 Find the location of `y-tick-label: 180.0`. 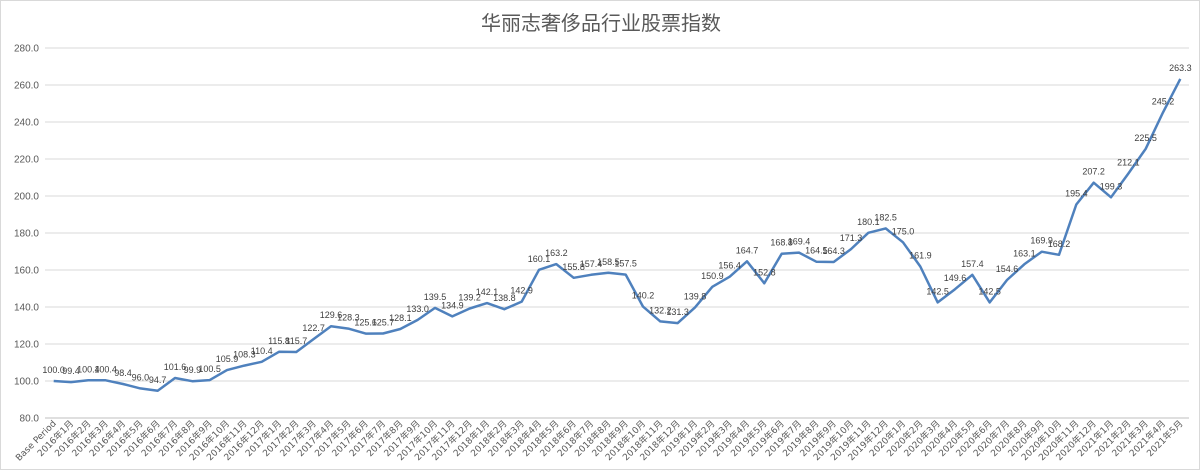

y-tick-label: 180.0 is located at coordinates (26, 234).